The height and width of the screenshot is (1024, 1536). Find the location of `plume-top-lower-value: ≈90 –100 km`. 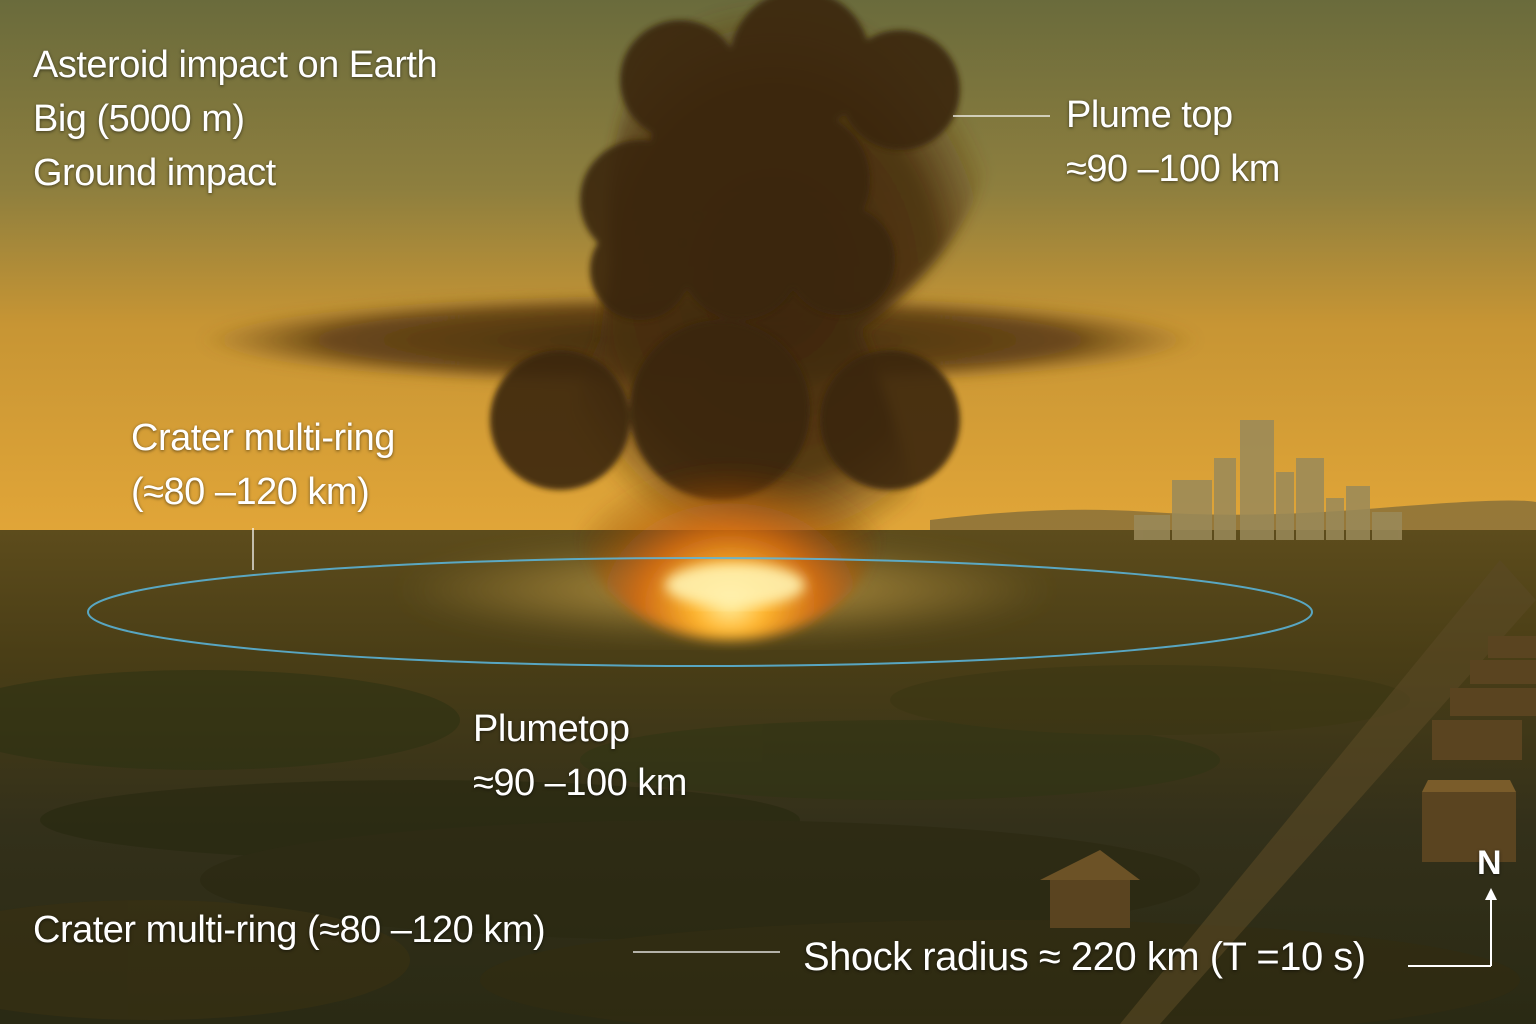

plume-top-lower-value: ≈90 –100 km is located at coordinates (580, 783).